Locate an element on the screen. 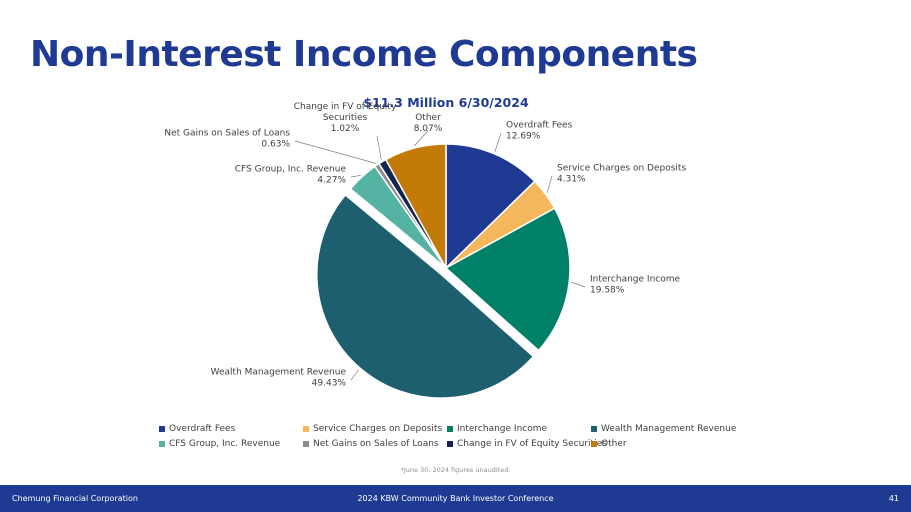 The image size is (911, 512). legend-item-change-in-fv-of-equity-securities: Change in FV of Equity Securities is located at coordinates (527, 444).